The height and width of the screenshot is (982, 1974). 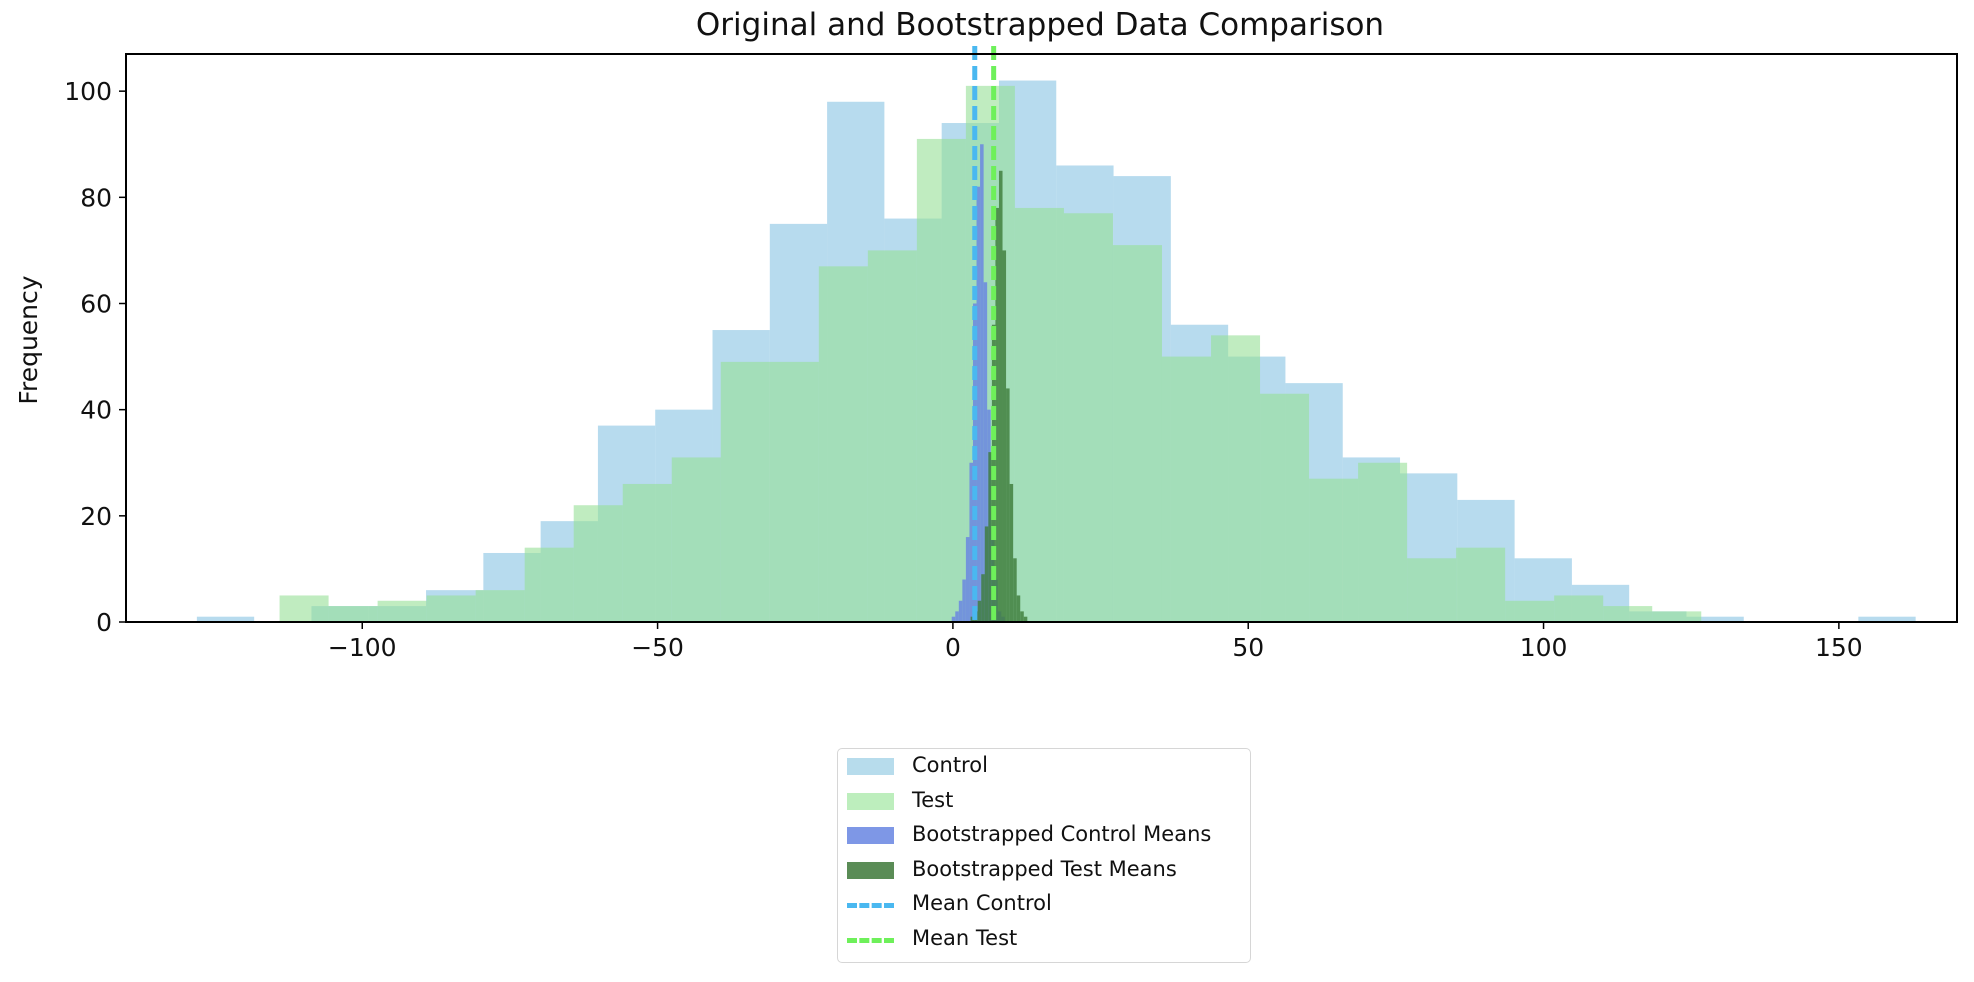 I want to click on x-axis: −100 −50 0 50 100 150, so click(x=1095, y=642).